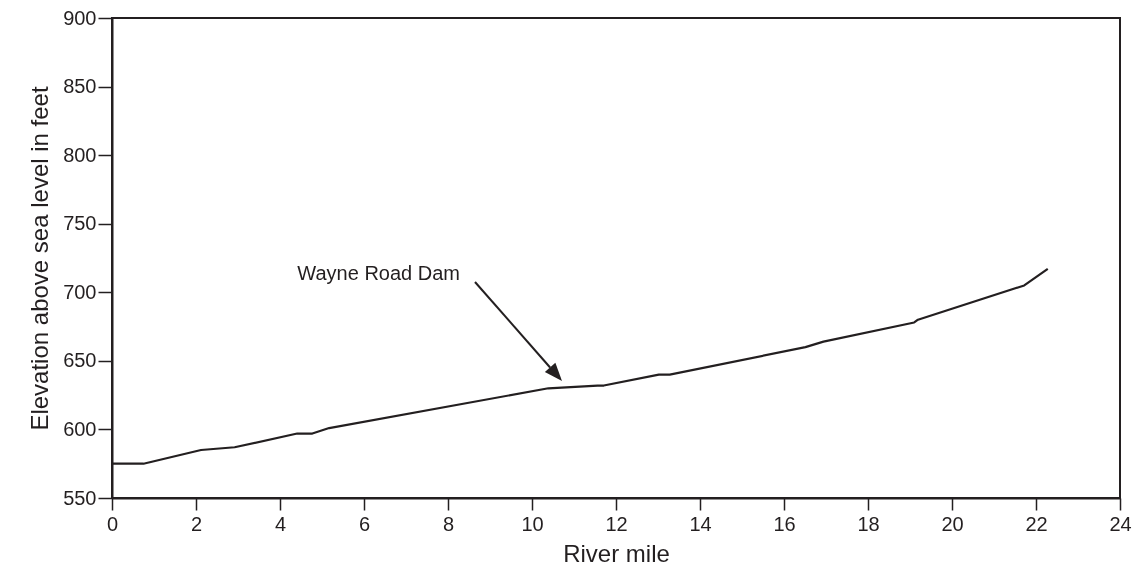 This screenshot has width=1140, height=585. I want to click on x-tick-label: 24, so click(1120, 523).